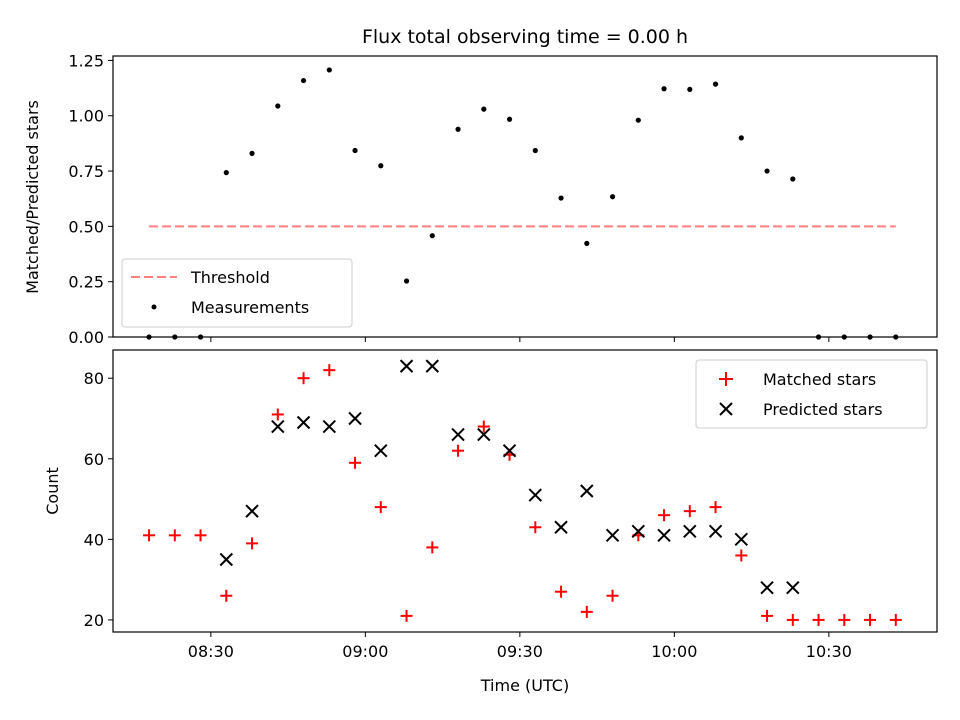 The height and width of the screenshot is (720, 960). I want to click on bottom-y-axis-label: Count, so click(52, 491).